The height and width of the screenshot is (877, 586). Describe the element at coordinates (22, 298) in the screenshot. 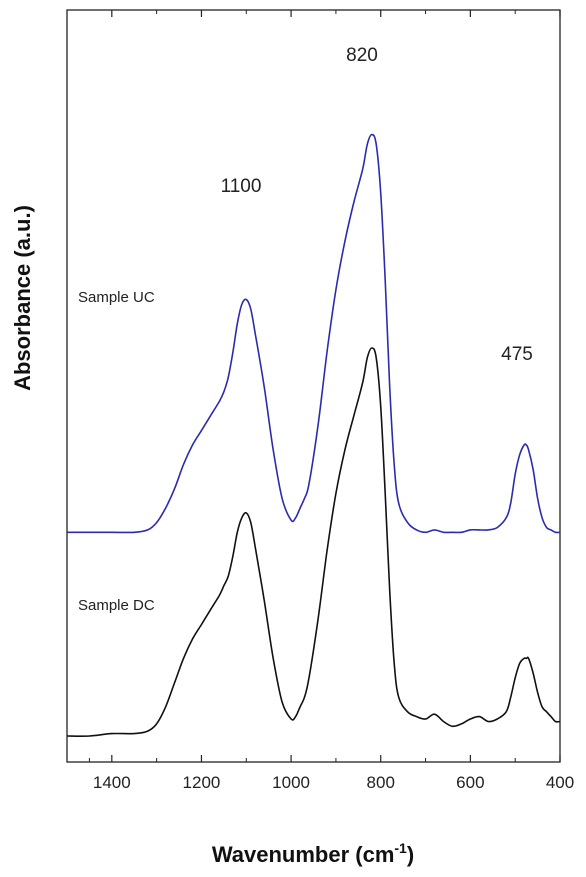

I see `y-axis-title: Absorbance (a.u.)` at that location.